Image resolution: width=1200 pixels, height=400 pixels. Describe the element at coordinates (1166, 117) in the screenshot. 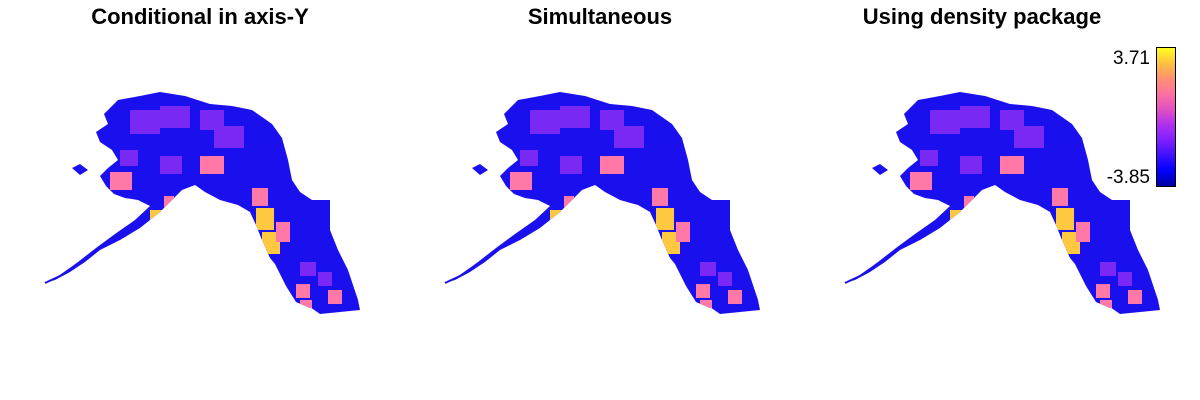

I see `legend-color-bar` at that location.